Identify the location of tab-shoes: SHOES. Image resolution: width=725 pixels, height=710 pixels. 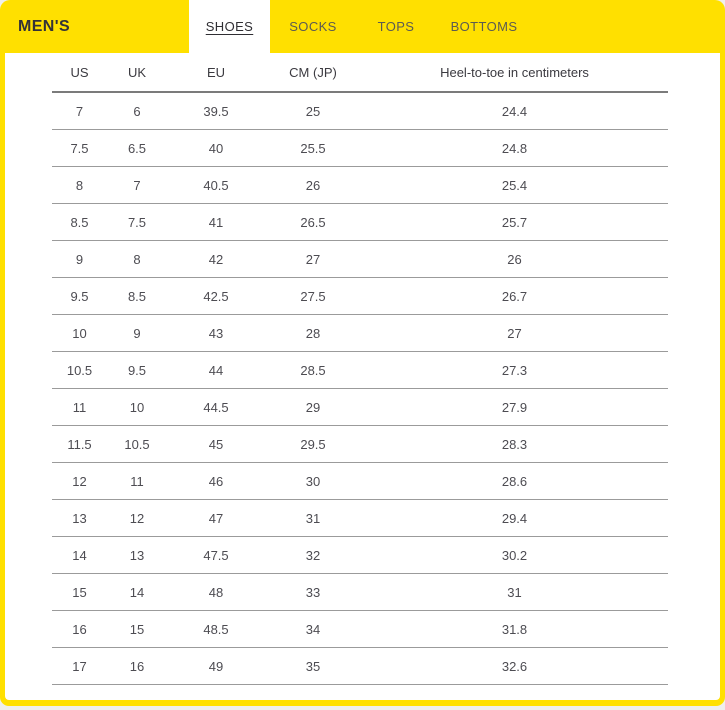
(229, 26).